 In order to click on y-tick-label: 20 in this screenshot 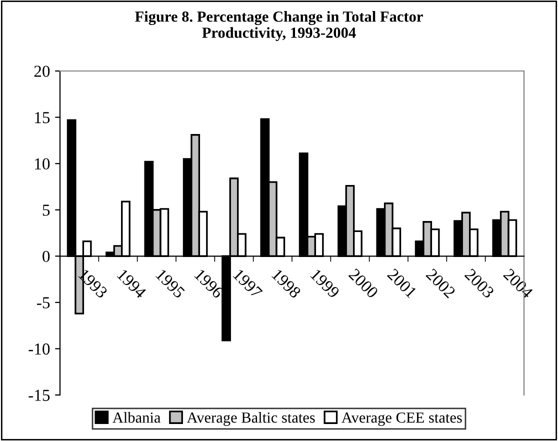, I will do `click(42, 71)`.